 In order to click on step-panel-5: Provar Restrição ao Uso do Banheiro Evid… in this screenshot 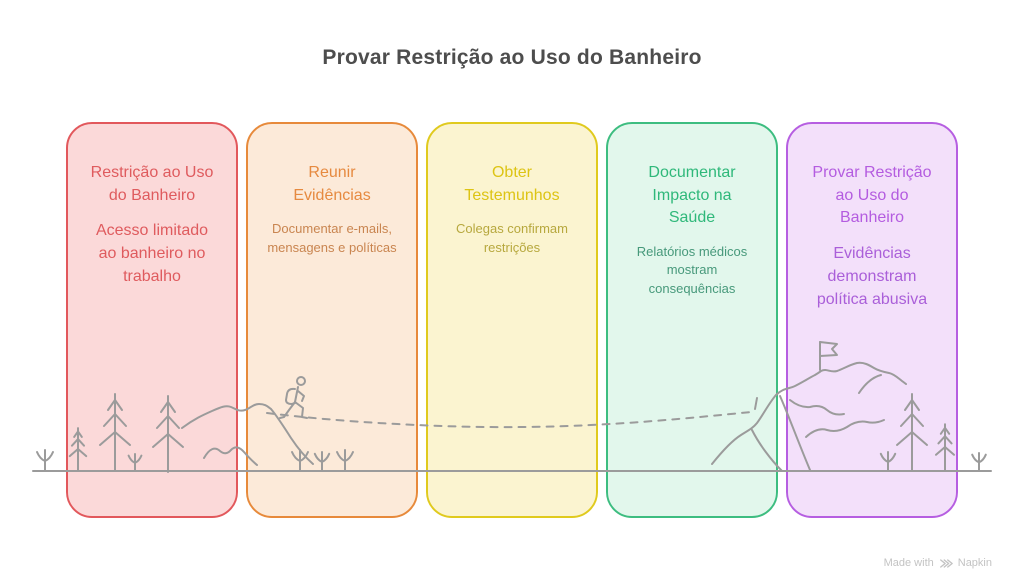, I will do `click(872, 320)`.